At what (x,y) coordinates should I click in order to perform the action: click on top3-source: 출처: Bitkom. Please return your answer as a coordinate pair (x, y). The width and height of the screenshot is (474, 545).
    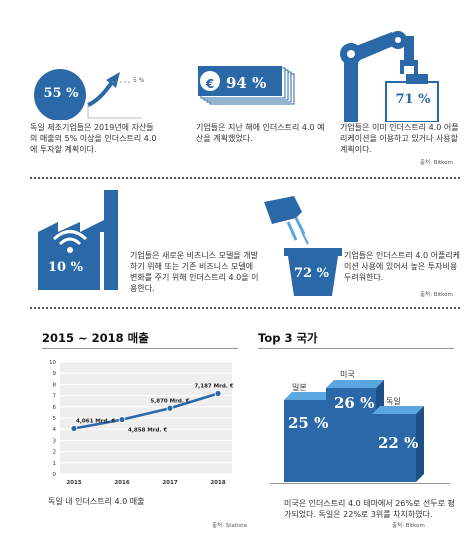
    Looking at the image, I should click on (408, 526).